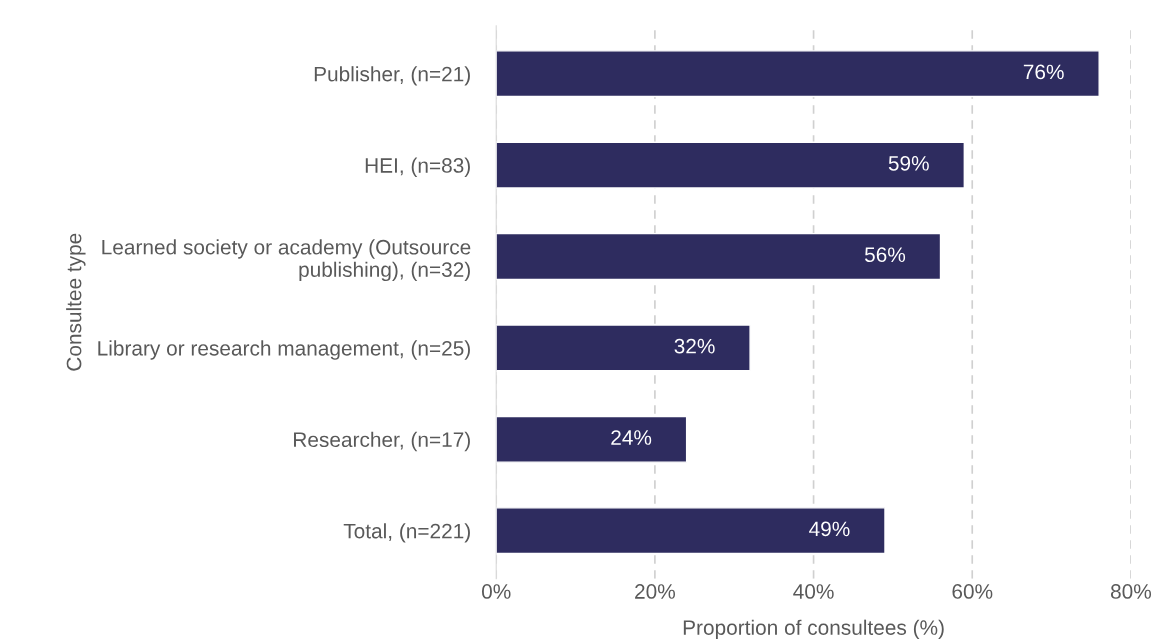 Image resolution: width=1154 pixels, height=643 pixels. Describe the element at coordinates (1043, 72) in the screenshot. I see `data-label: 76%` at that location.